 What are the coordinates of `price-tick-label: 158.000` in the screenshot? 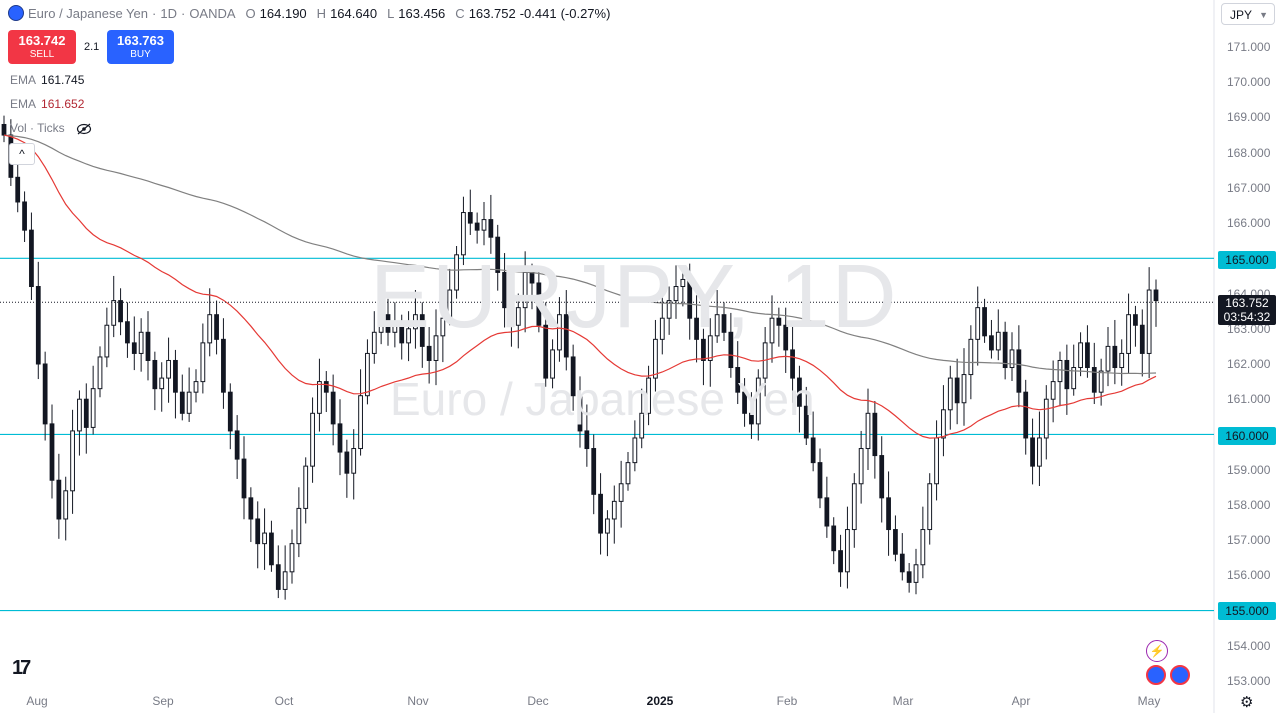 It's located at (1249, 504).